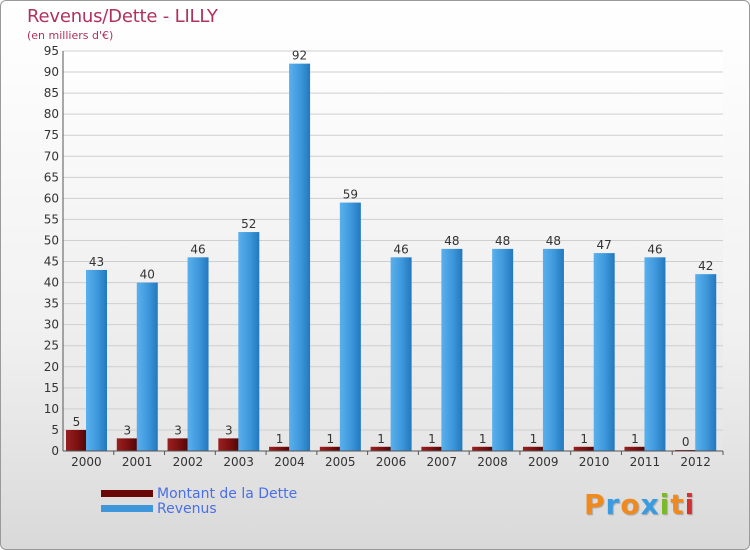  Describe the element at coordinates (51, 177) in the screenshot. I see `y-tick-label: 65` at that location.